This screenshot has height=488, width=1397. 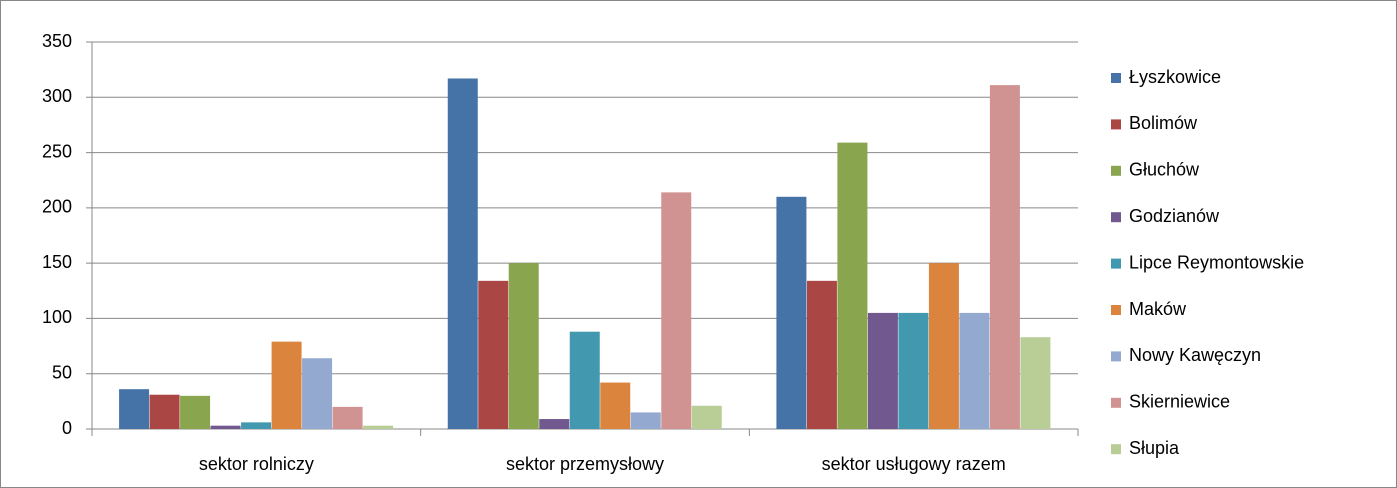 What do you see at coordinates (585, 464) in the screenshot?
I see `x-tick-label: sektor przemysłowy` at bounding box center [585, 464].